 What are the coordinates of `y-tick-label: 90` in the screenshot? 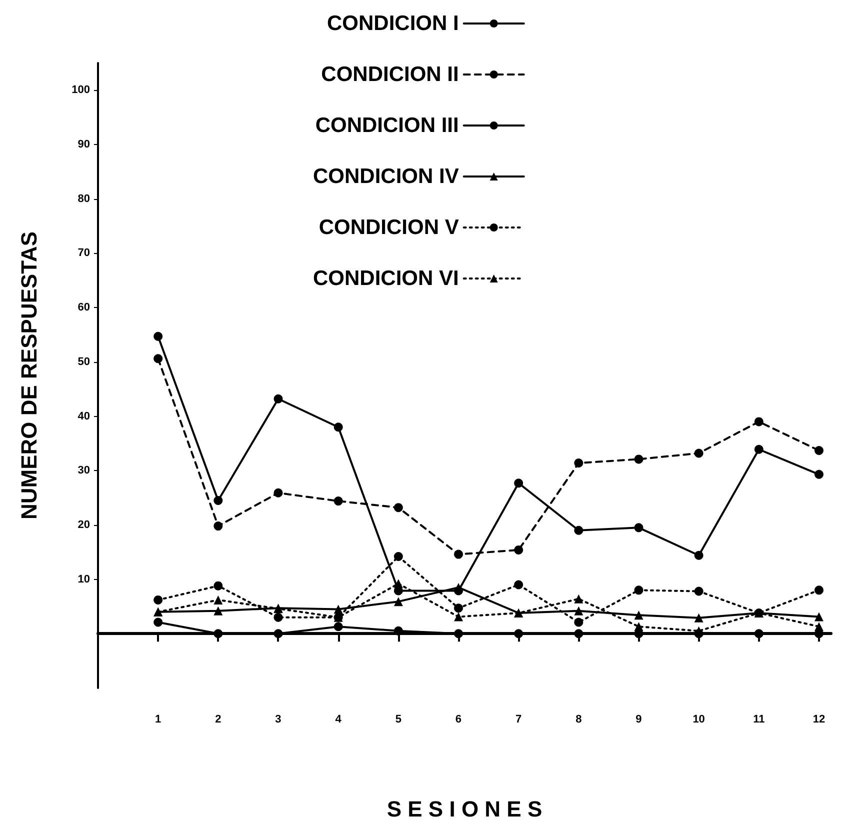 It's located at (84, 144).